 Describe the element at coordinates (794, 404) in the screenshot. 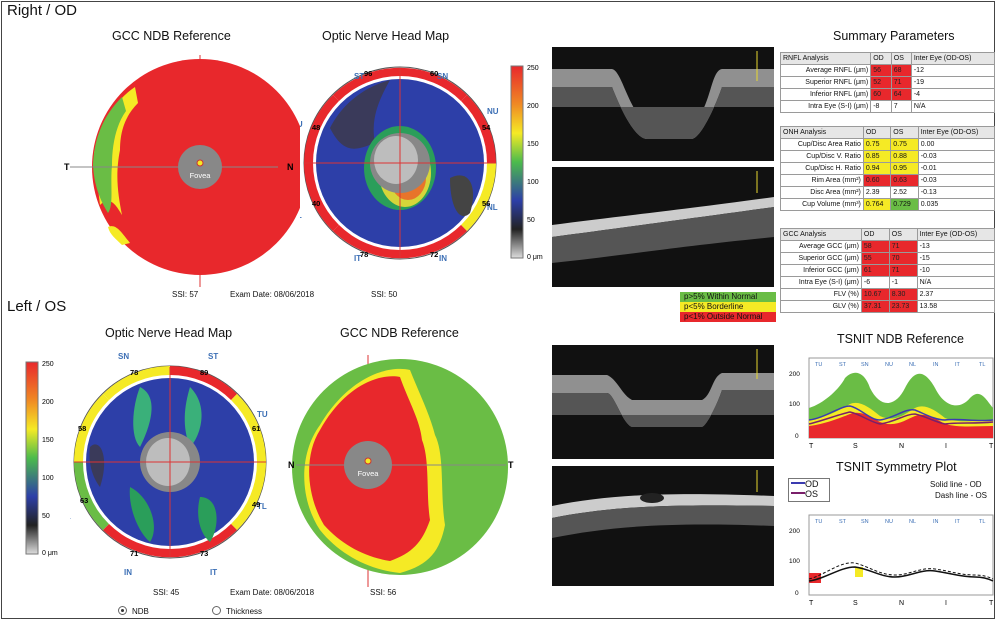

I see `ndb-ytick-100: 100` at that location.